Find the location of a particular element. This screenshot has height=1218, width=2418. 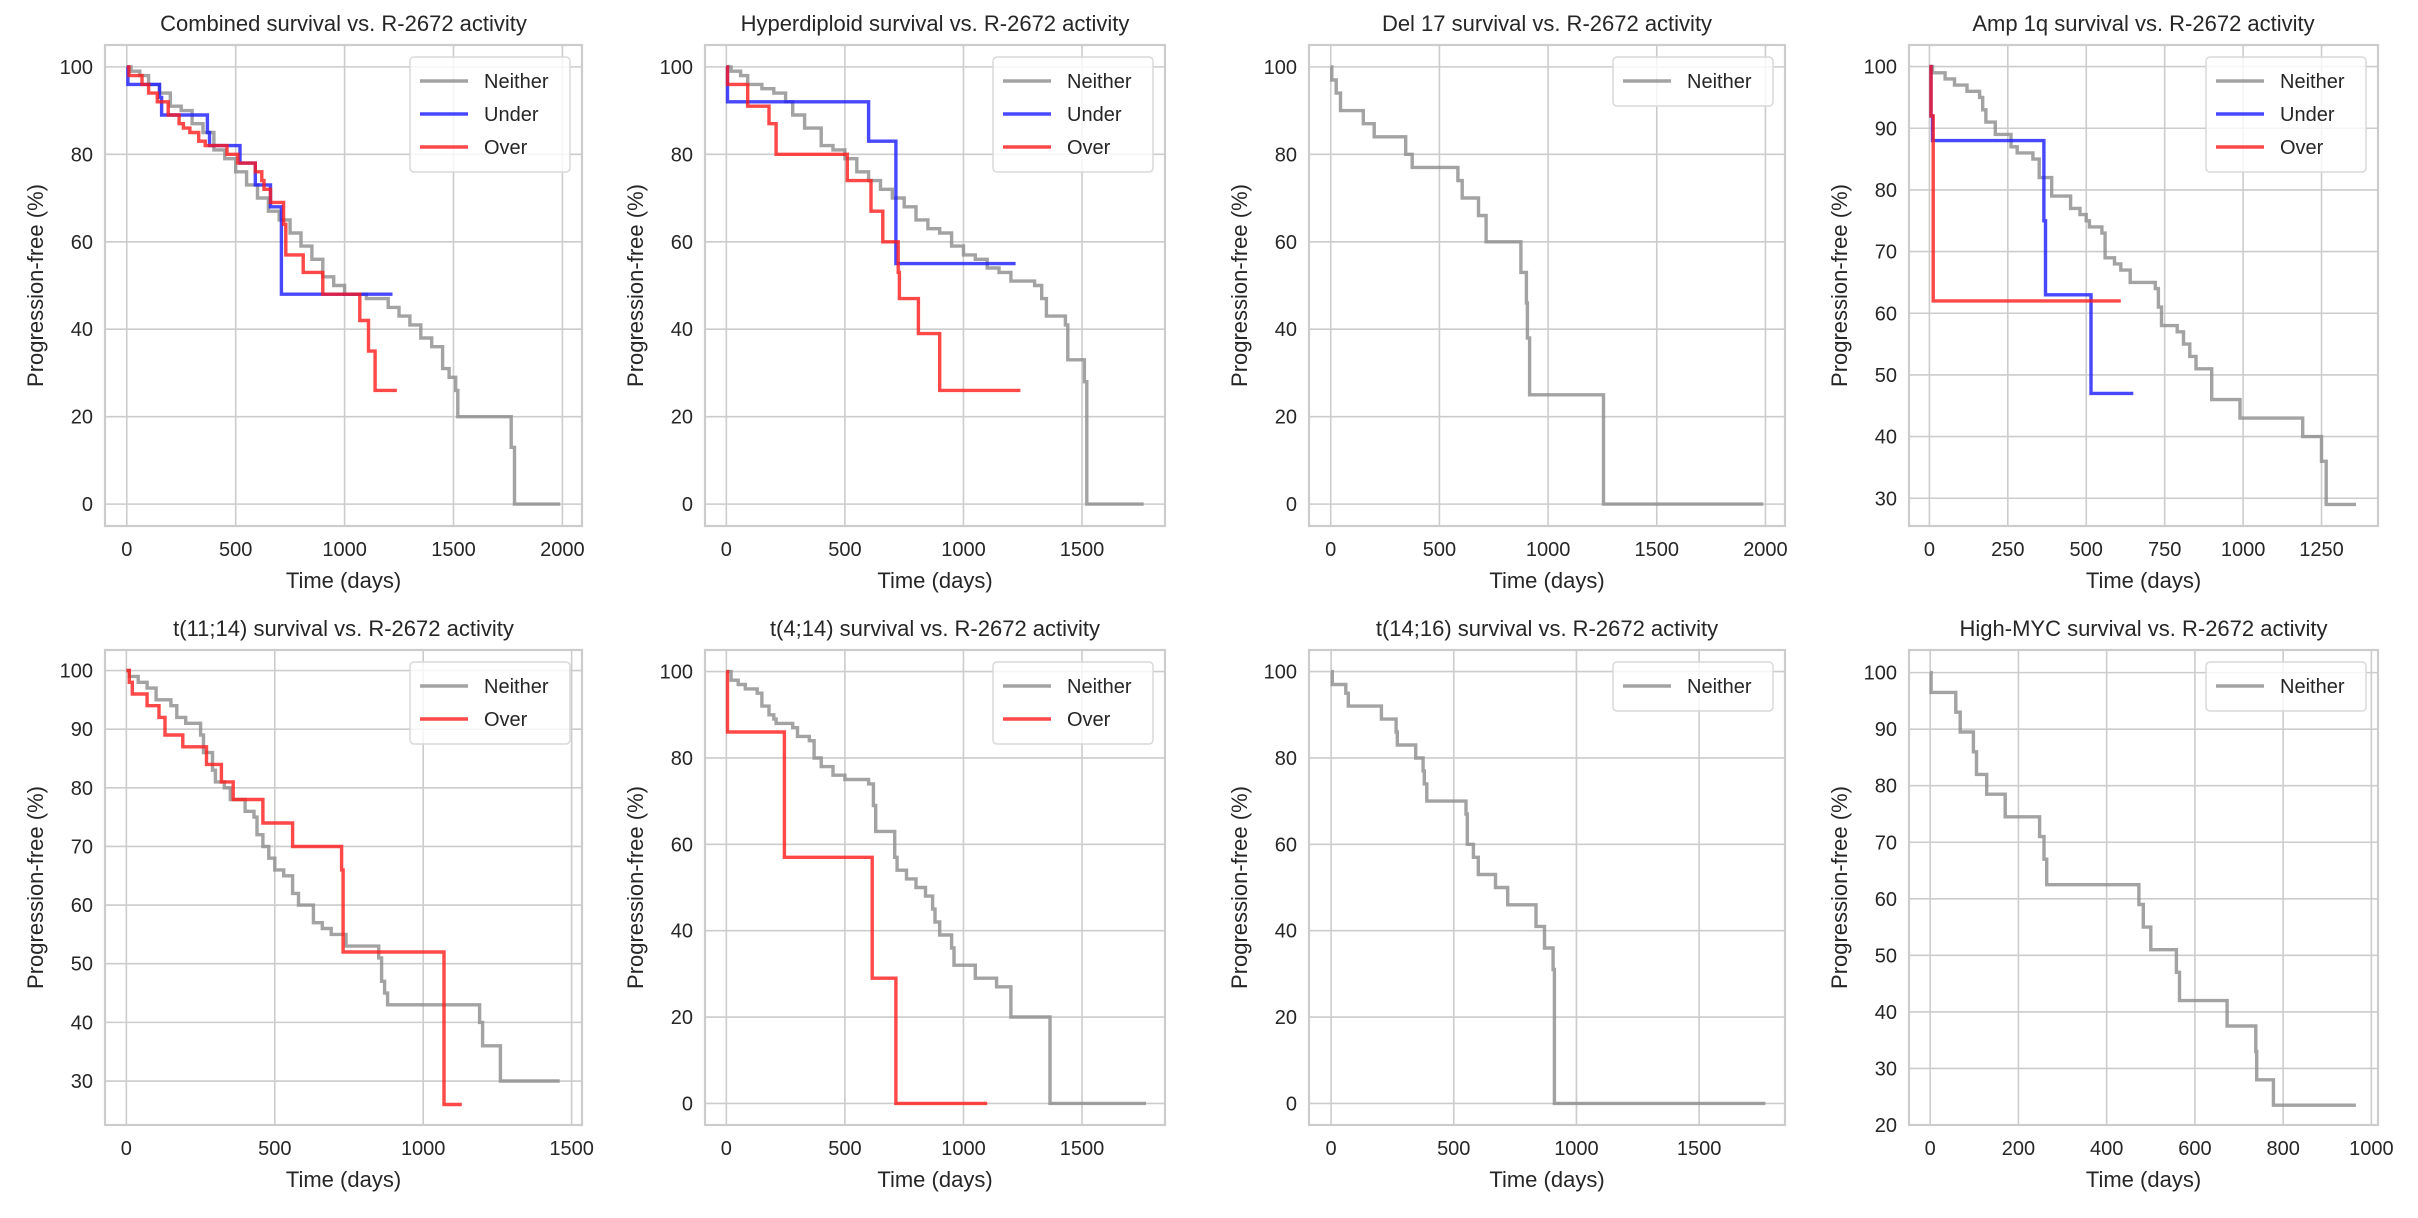

y-tick-label: 70 is located at coordinates (82, 847).